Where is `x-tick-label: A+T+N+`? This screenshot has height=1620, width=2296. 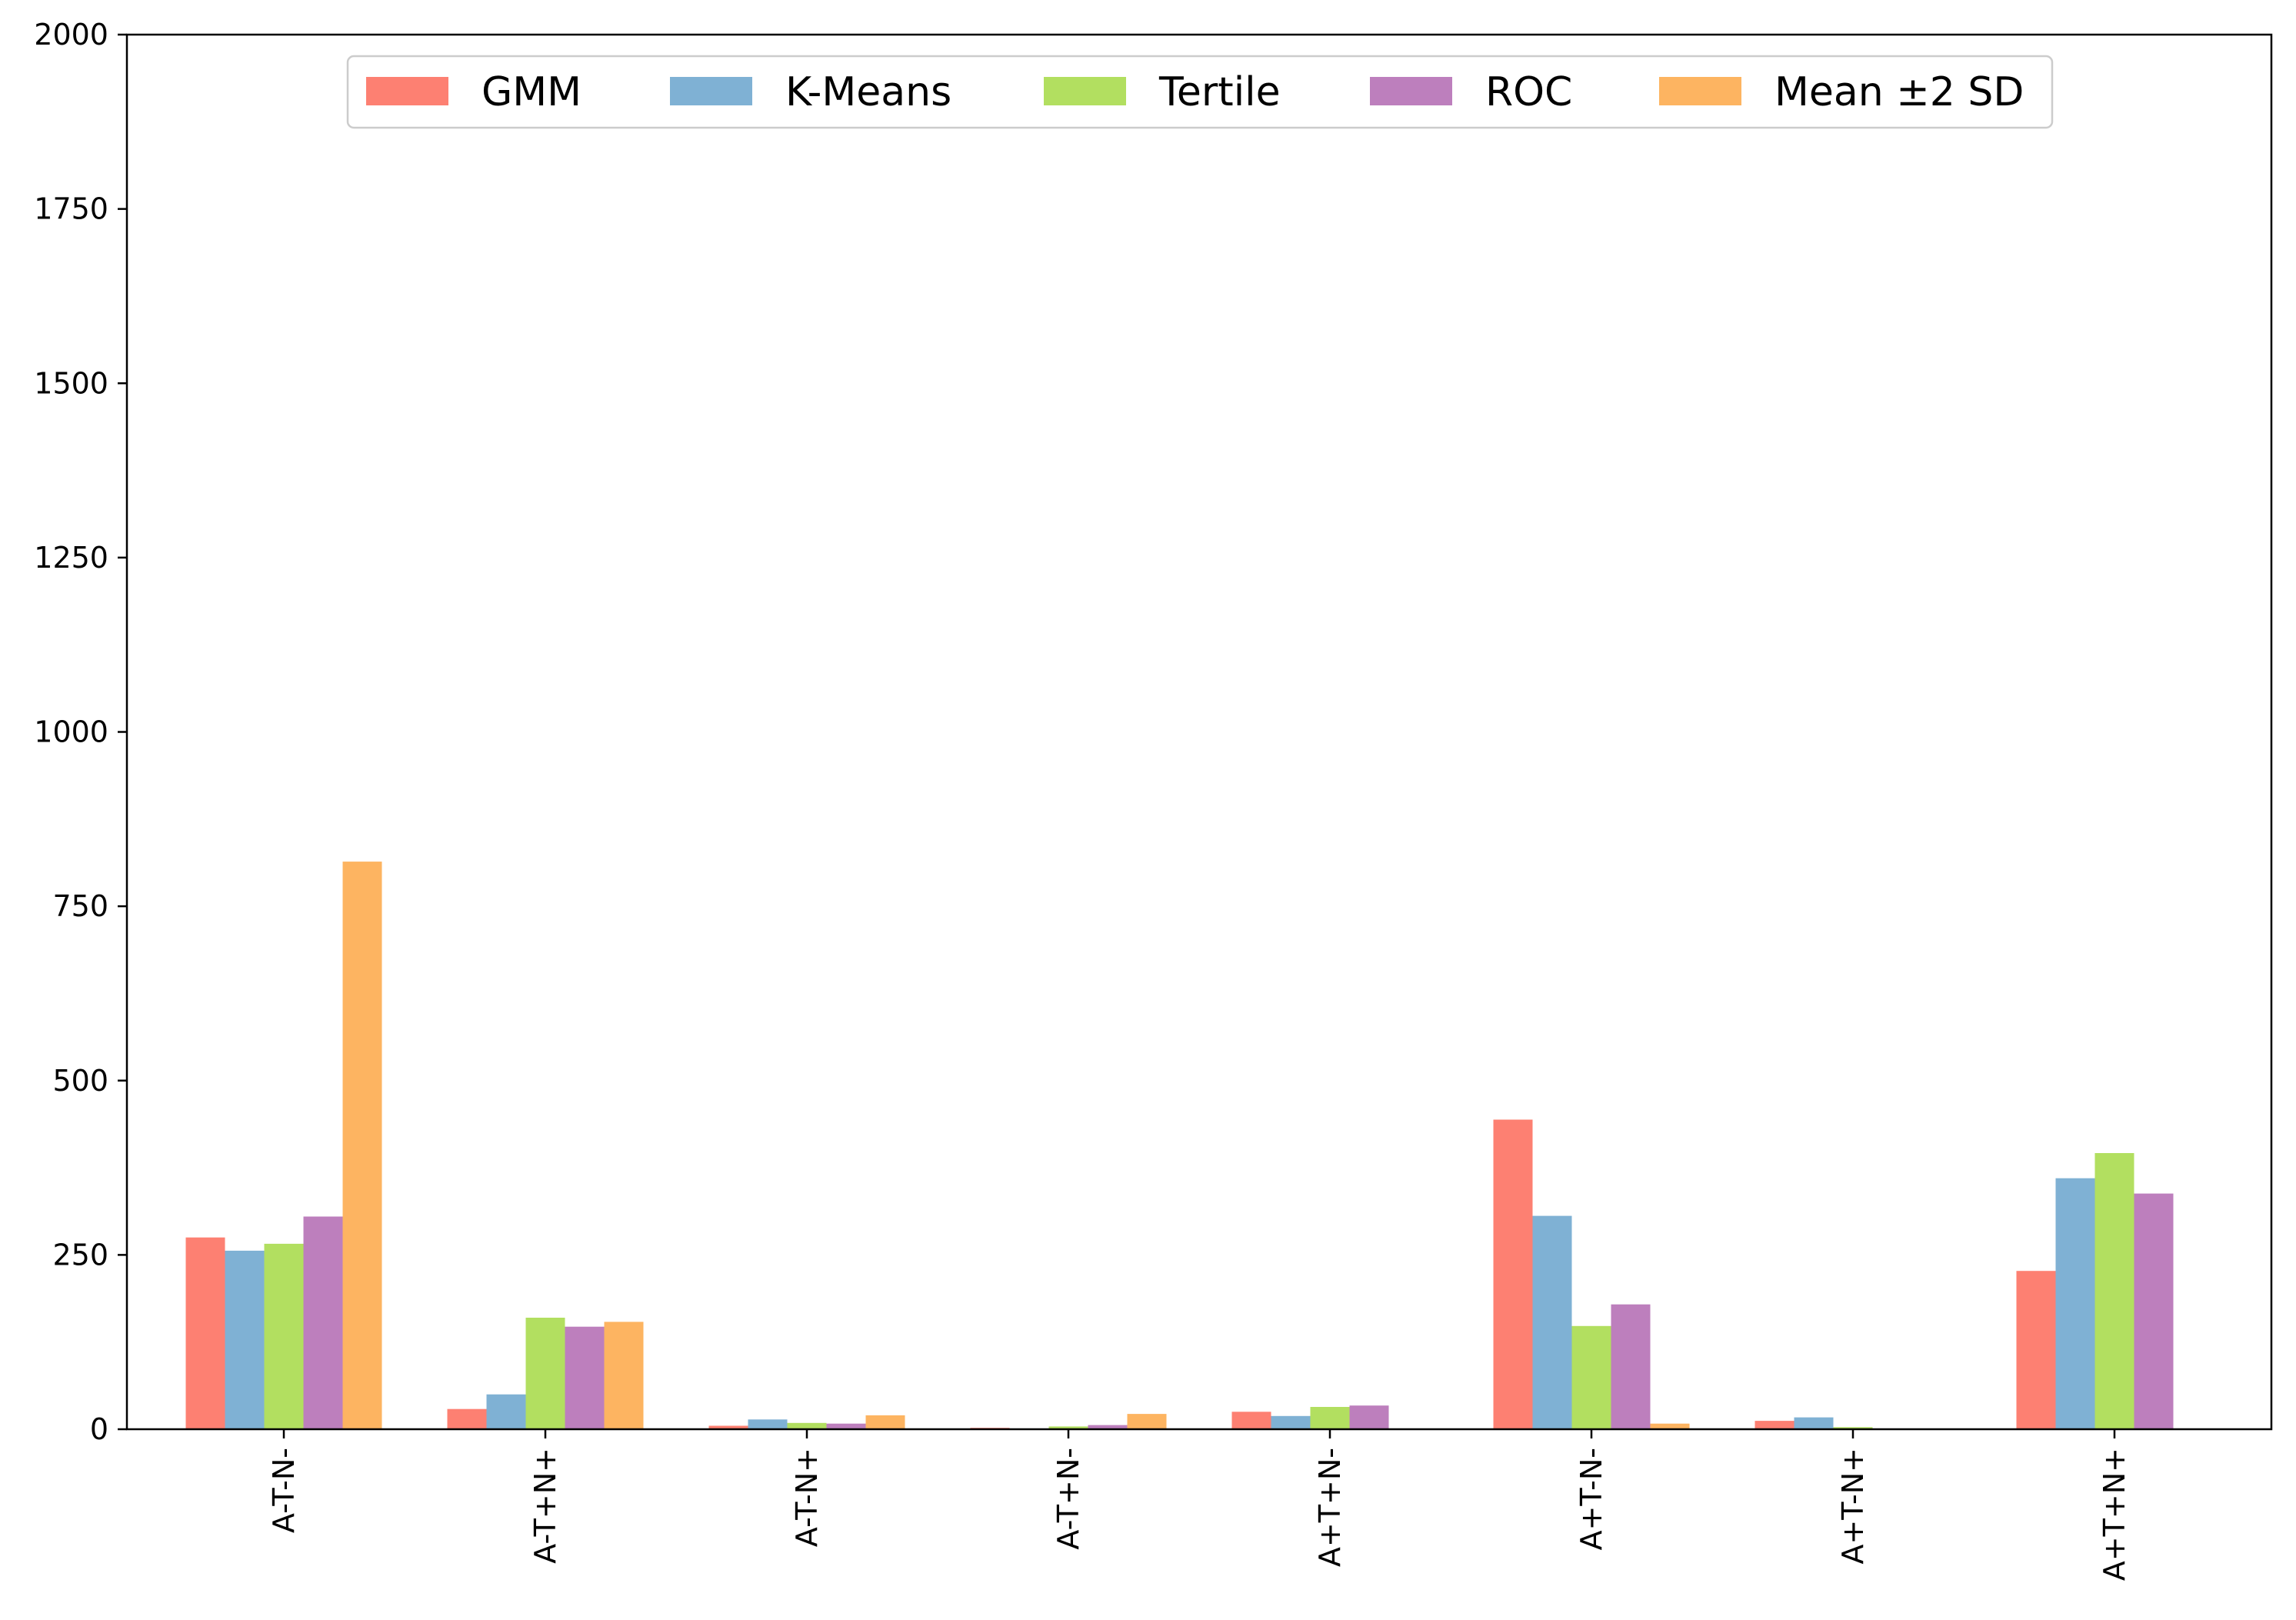
x-tick-label: A+T+N+ is located at coordinates (2115, 1515).